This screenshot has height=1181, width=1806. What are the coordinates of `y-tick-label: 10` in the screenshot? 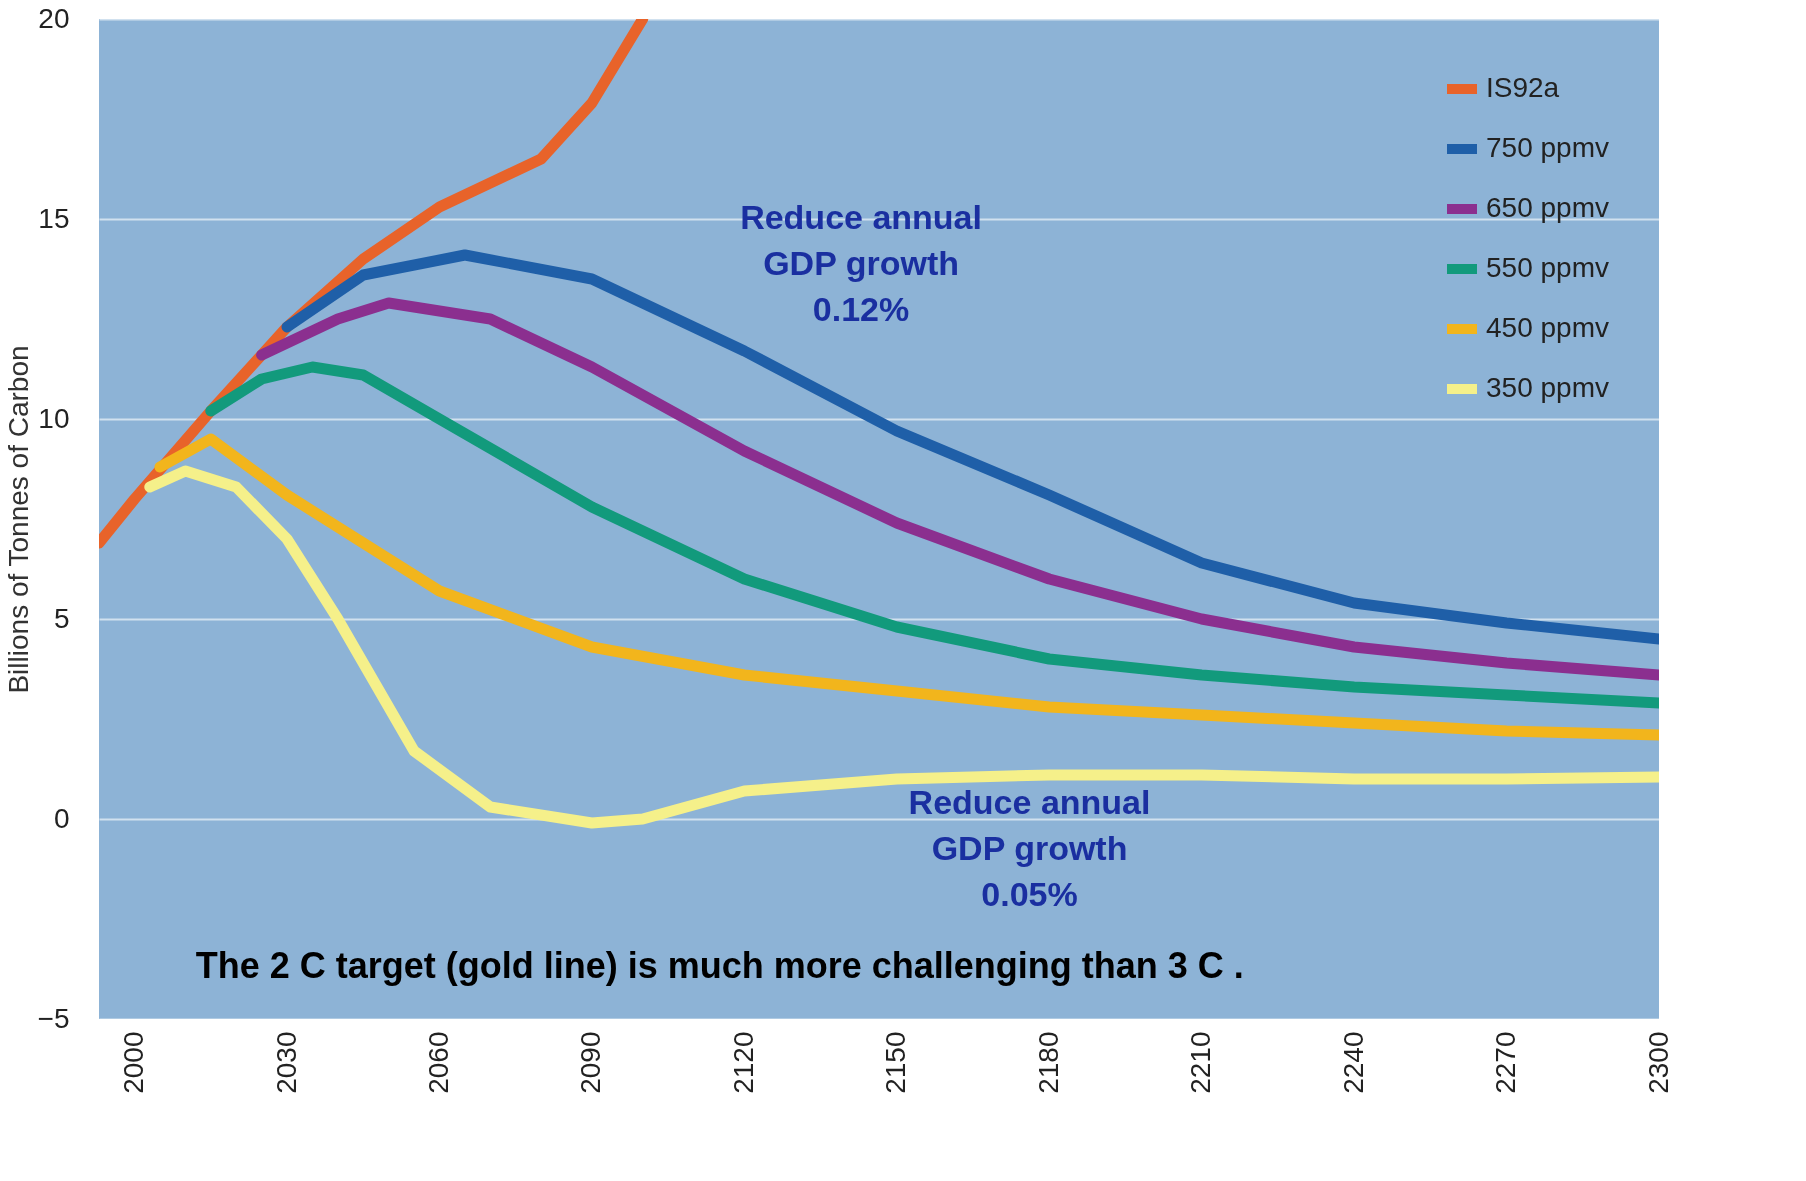 It's located at (54, 418).